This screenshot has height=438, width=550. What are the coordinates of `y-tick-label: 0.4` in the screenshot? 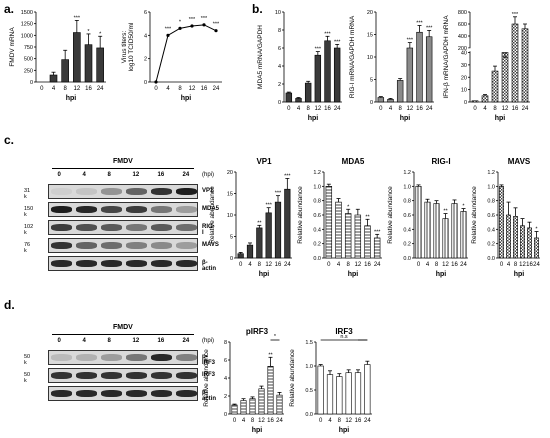 It's located at (317, 230).